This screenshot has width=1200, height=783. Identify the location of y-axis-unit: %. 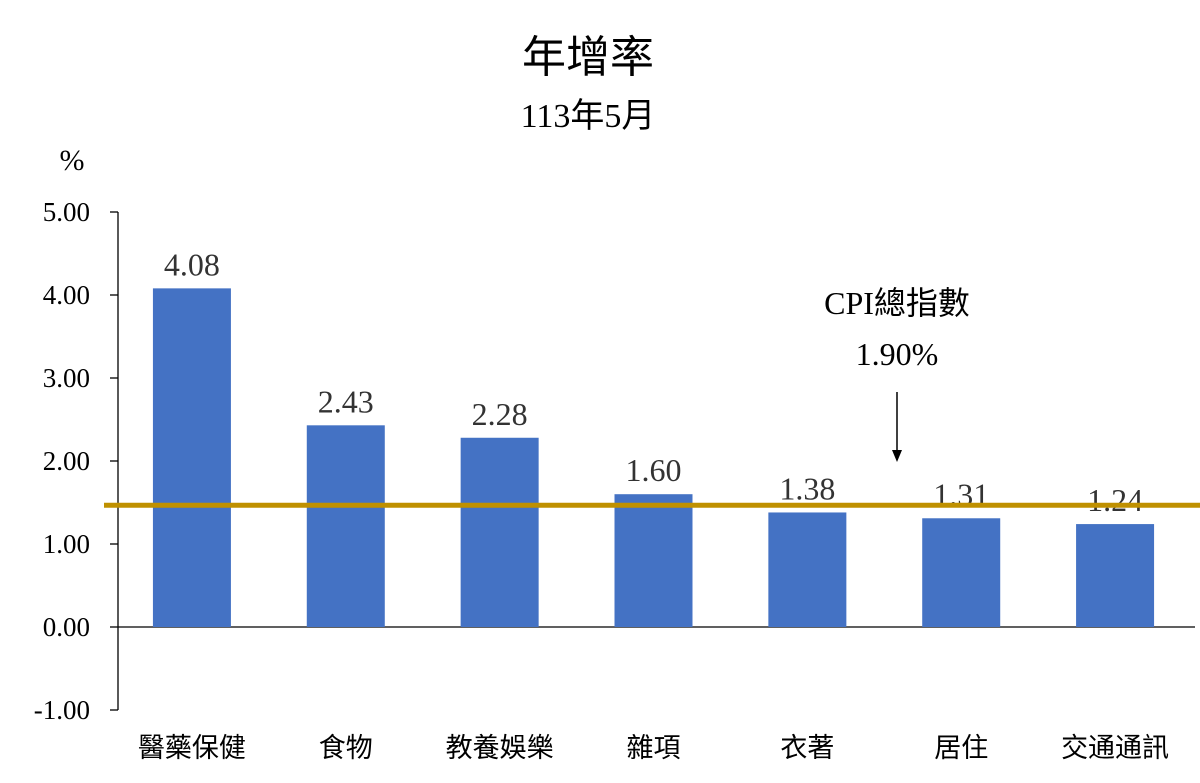
(72, 160).